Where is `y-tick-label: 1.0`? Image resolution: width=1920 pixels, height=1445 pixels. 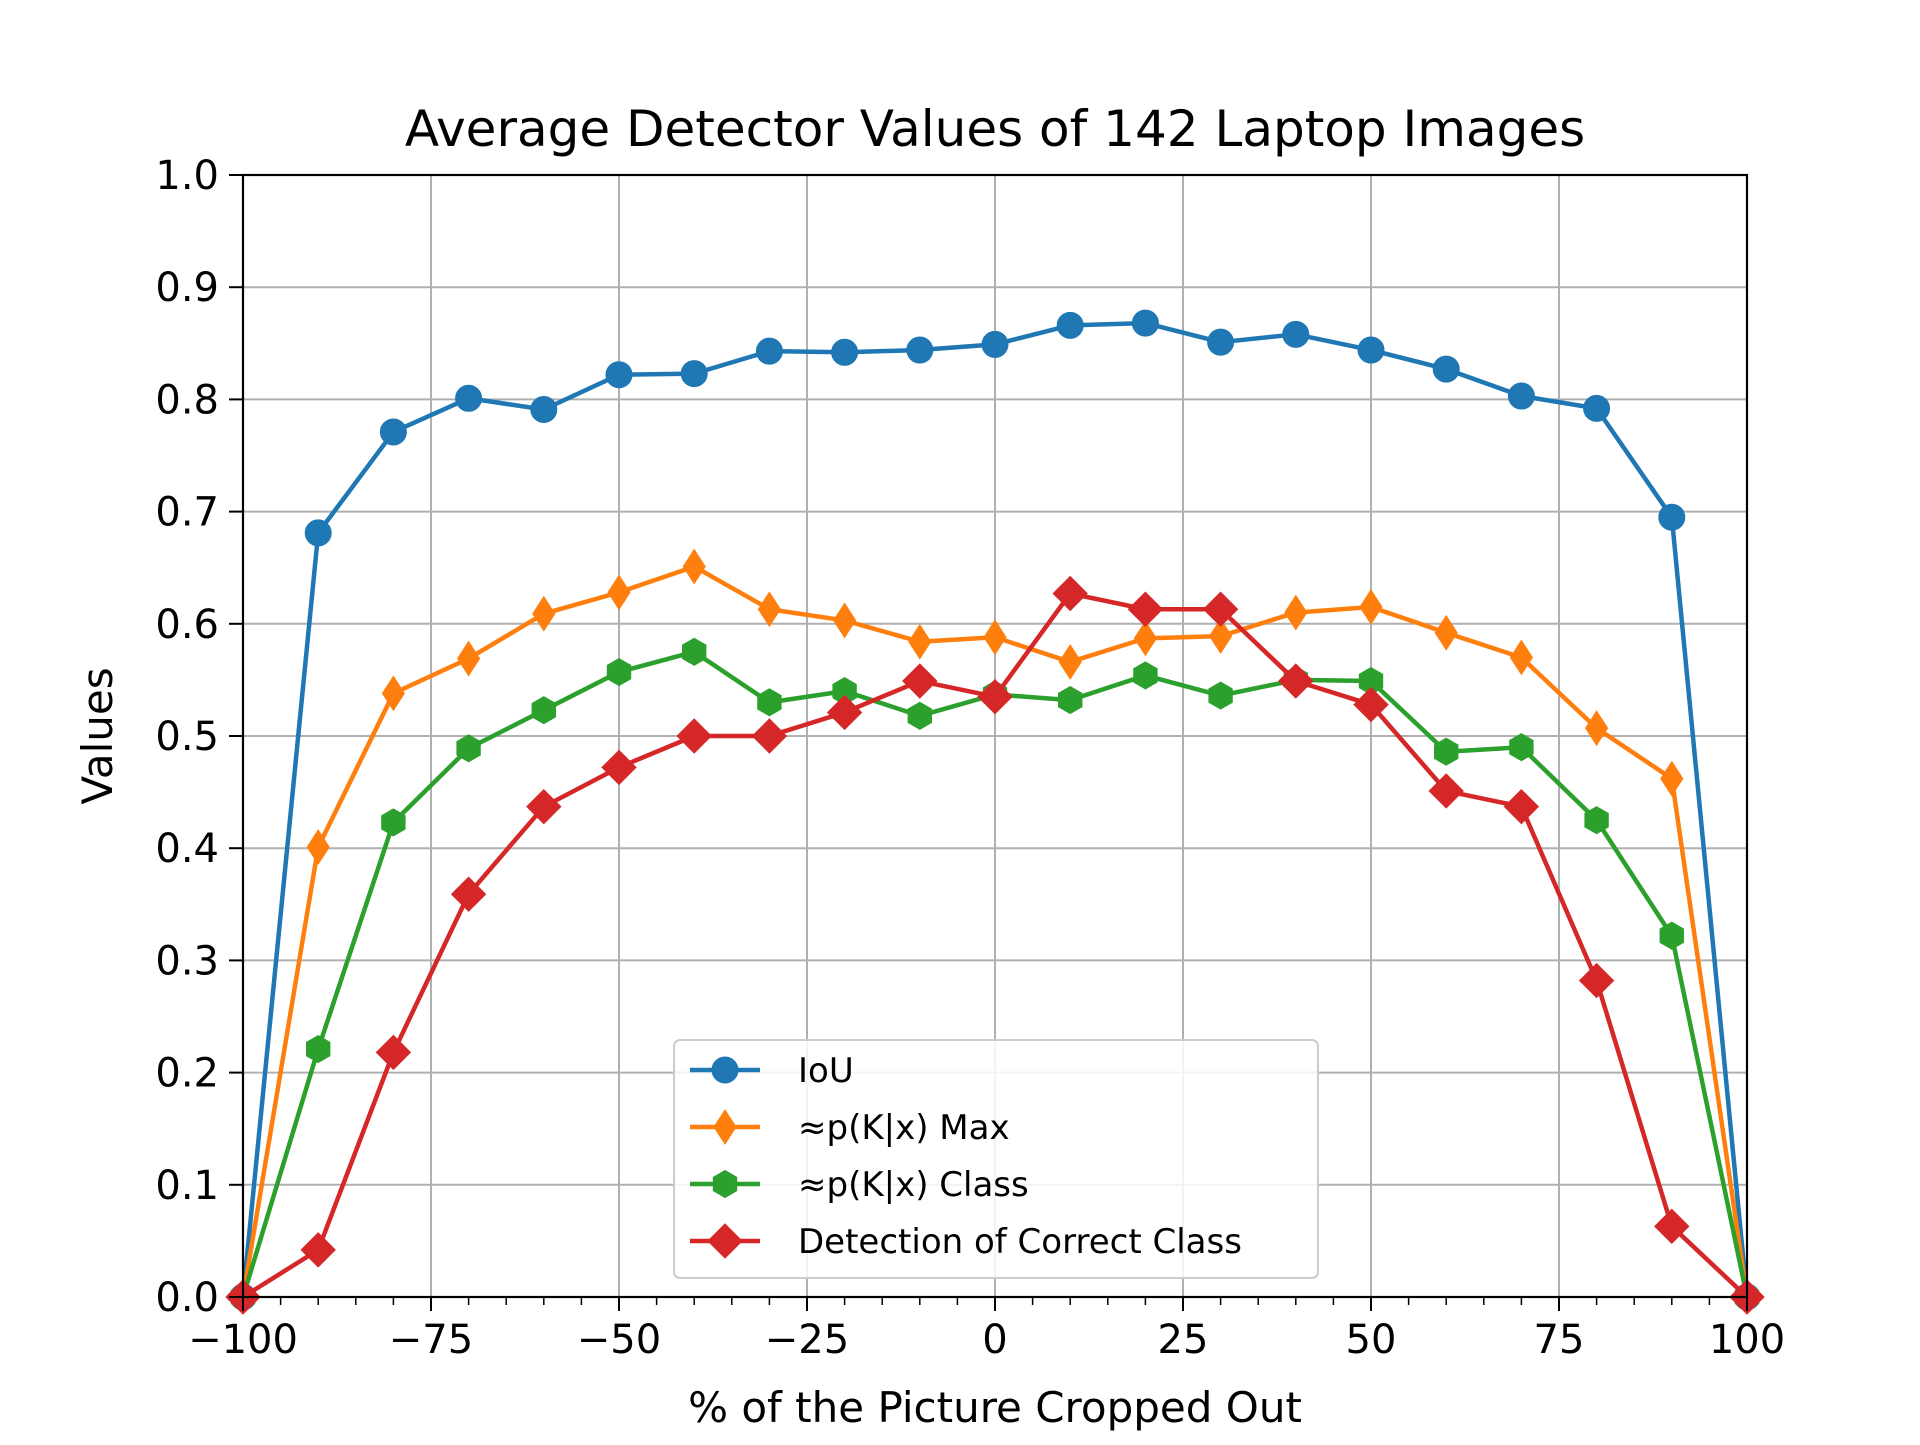 y-tick-label: 1.0 is located at coordinates (187, 176).